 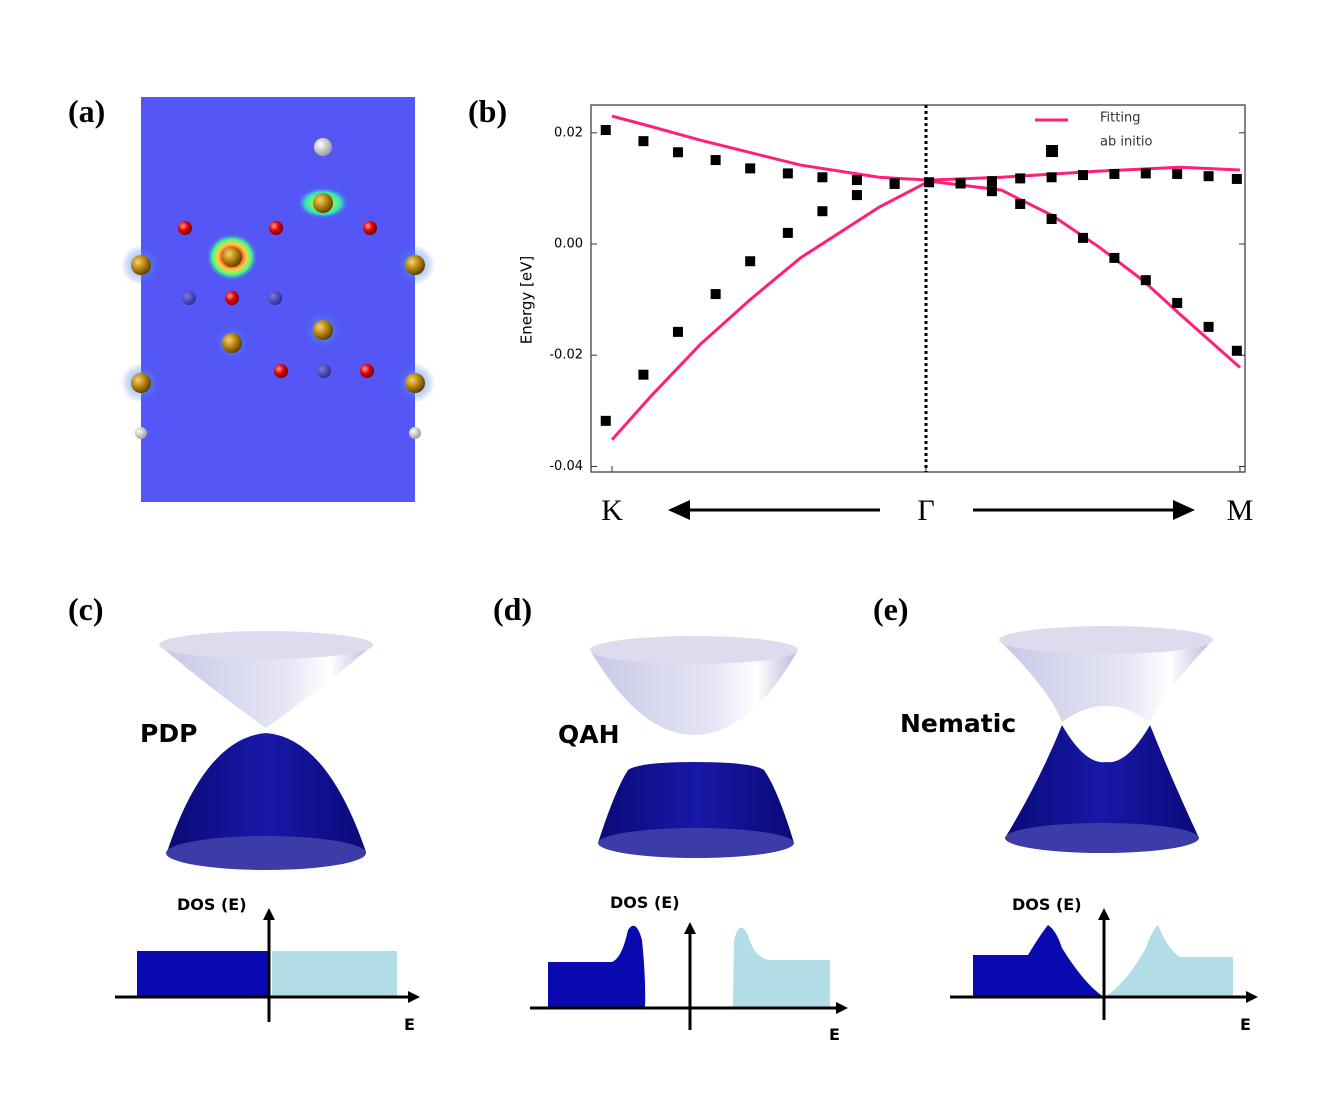 I want to click on charge-density-map, so click(x=278, y=299).